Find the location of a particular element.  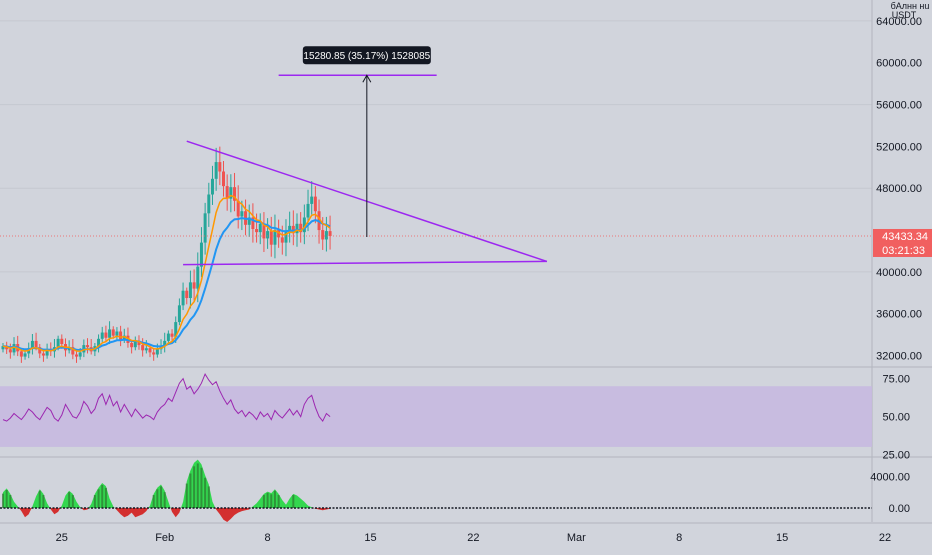

rsi-tick-label: 75.00 is located at coordinates (896, 380).